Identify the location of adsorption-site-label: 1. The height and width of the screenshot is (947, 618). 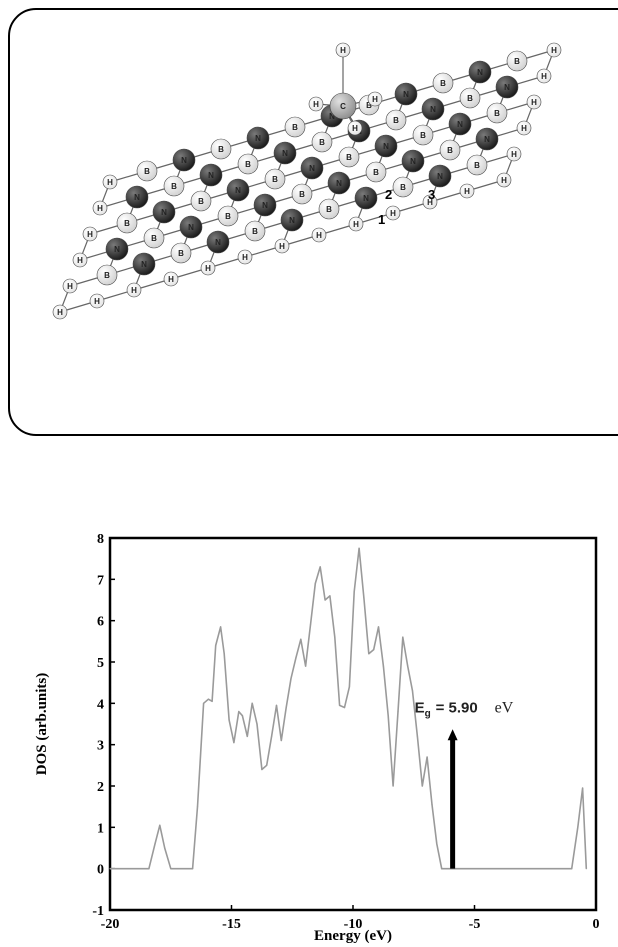
(381, 219).